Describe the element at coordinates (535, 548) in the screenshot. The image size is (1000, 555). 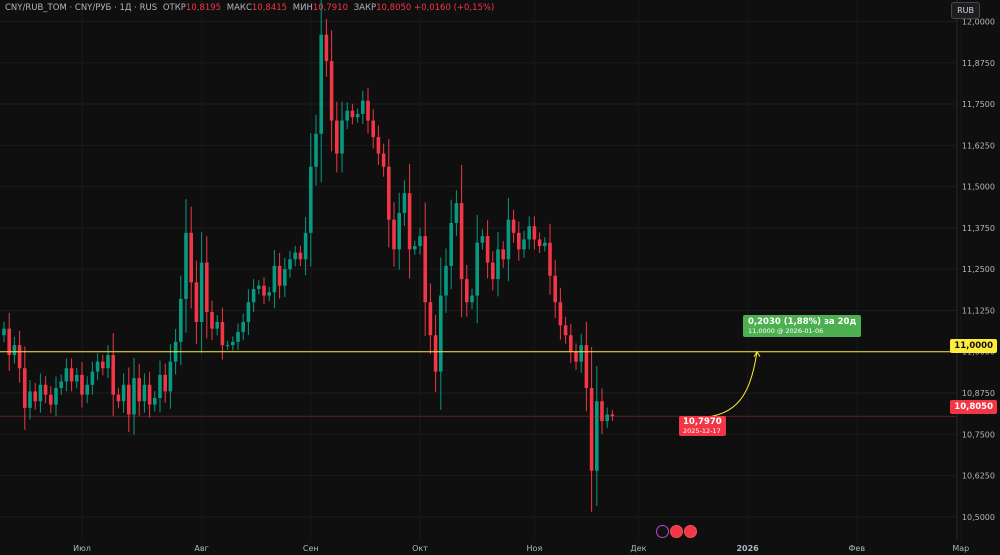
I see `x-tick-label: Ноя` at that location.